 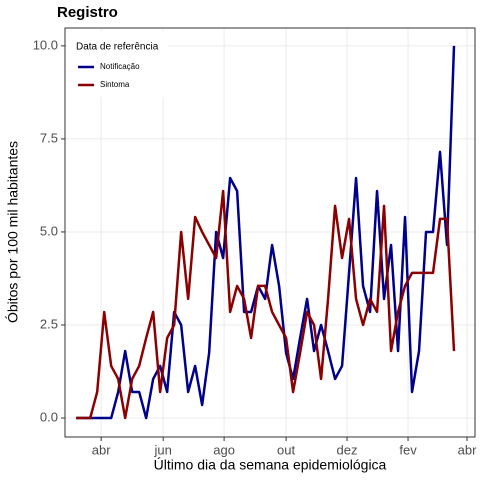 I want to click on y-tick-label: 7.5, so click(x=49, y=137).